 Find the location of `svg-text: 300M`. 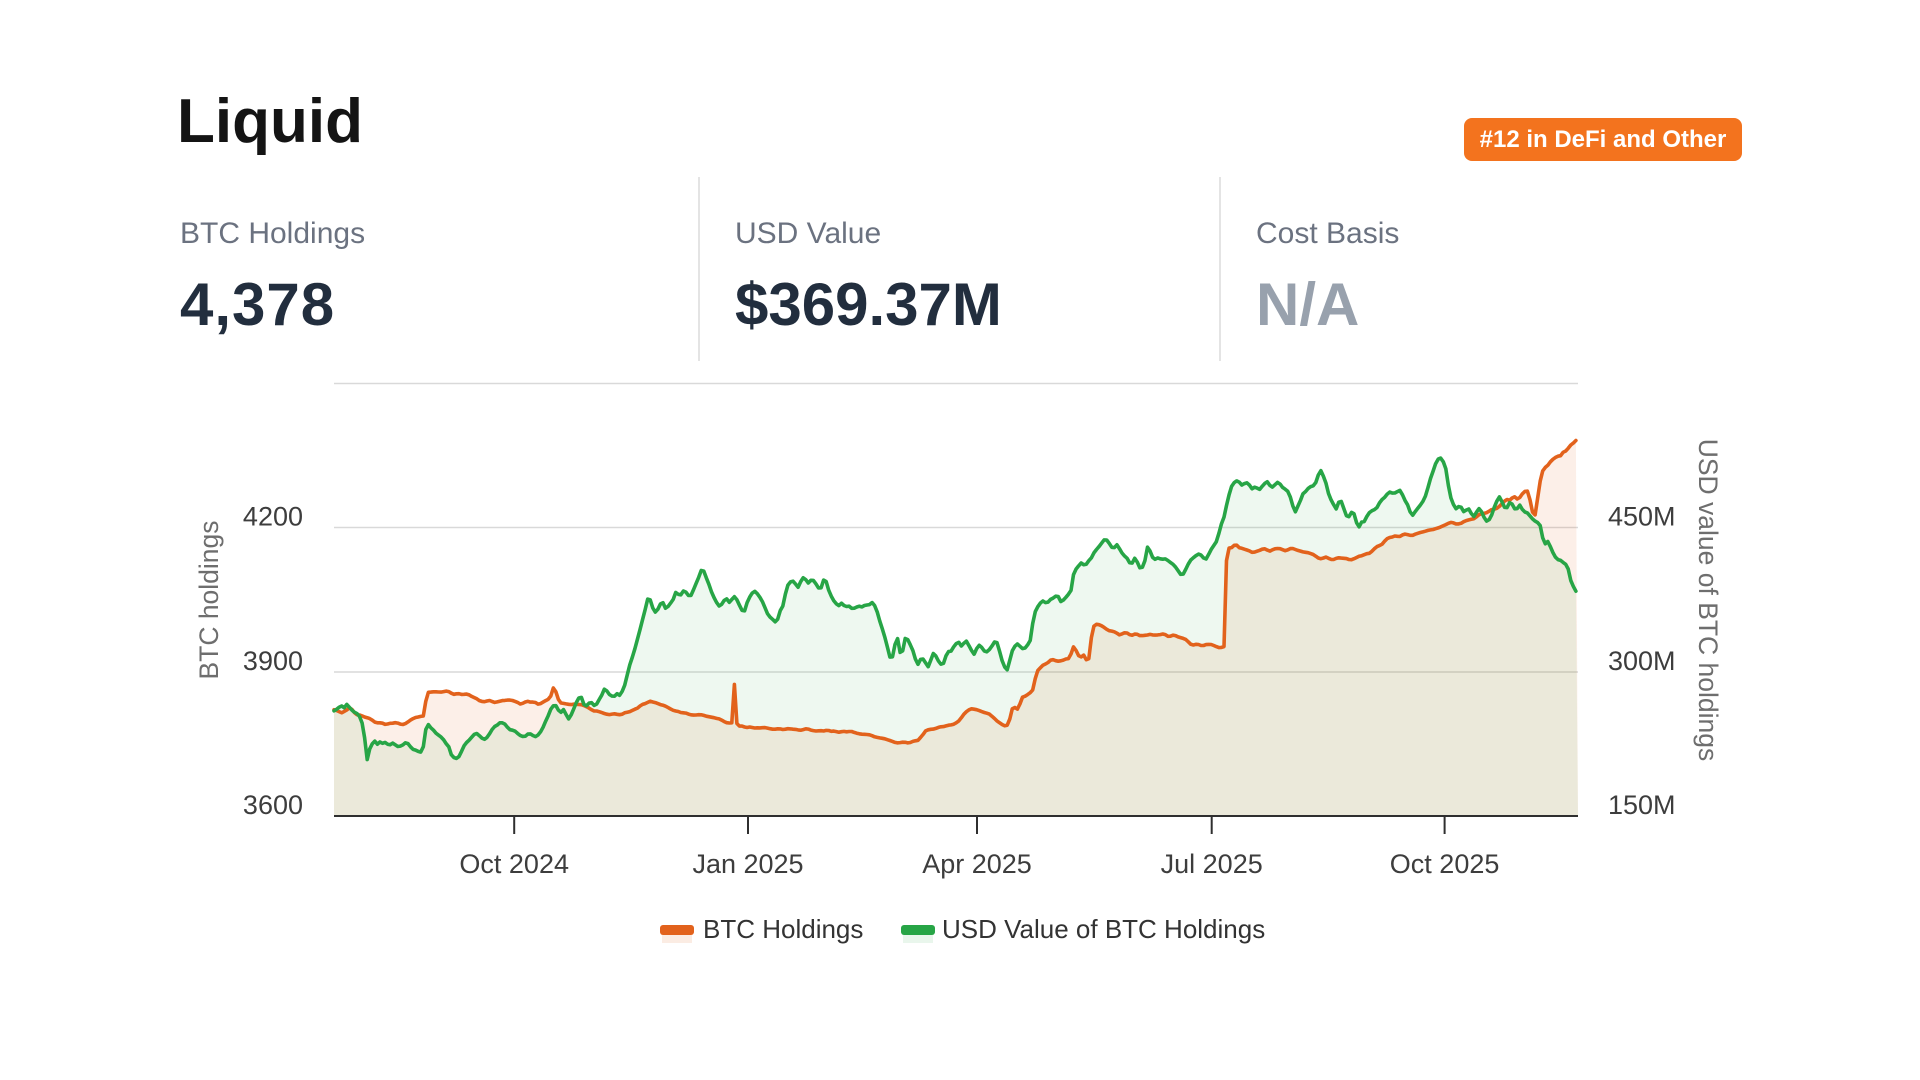

svg-text: 300M is located at coordinates (1642, 661).